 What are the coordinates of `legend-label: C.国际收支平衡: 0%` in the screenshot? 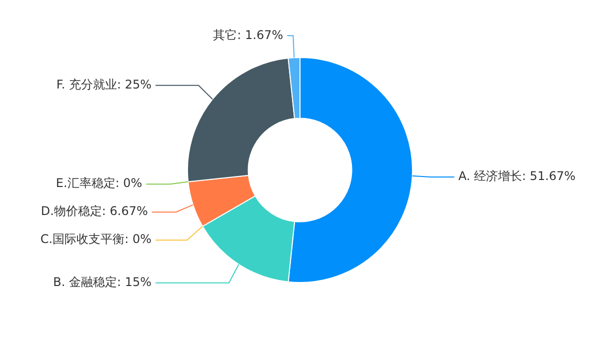 It's located at (96, 239).